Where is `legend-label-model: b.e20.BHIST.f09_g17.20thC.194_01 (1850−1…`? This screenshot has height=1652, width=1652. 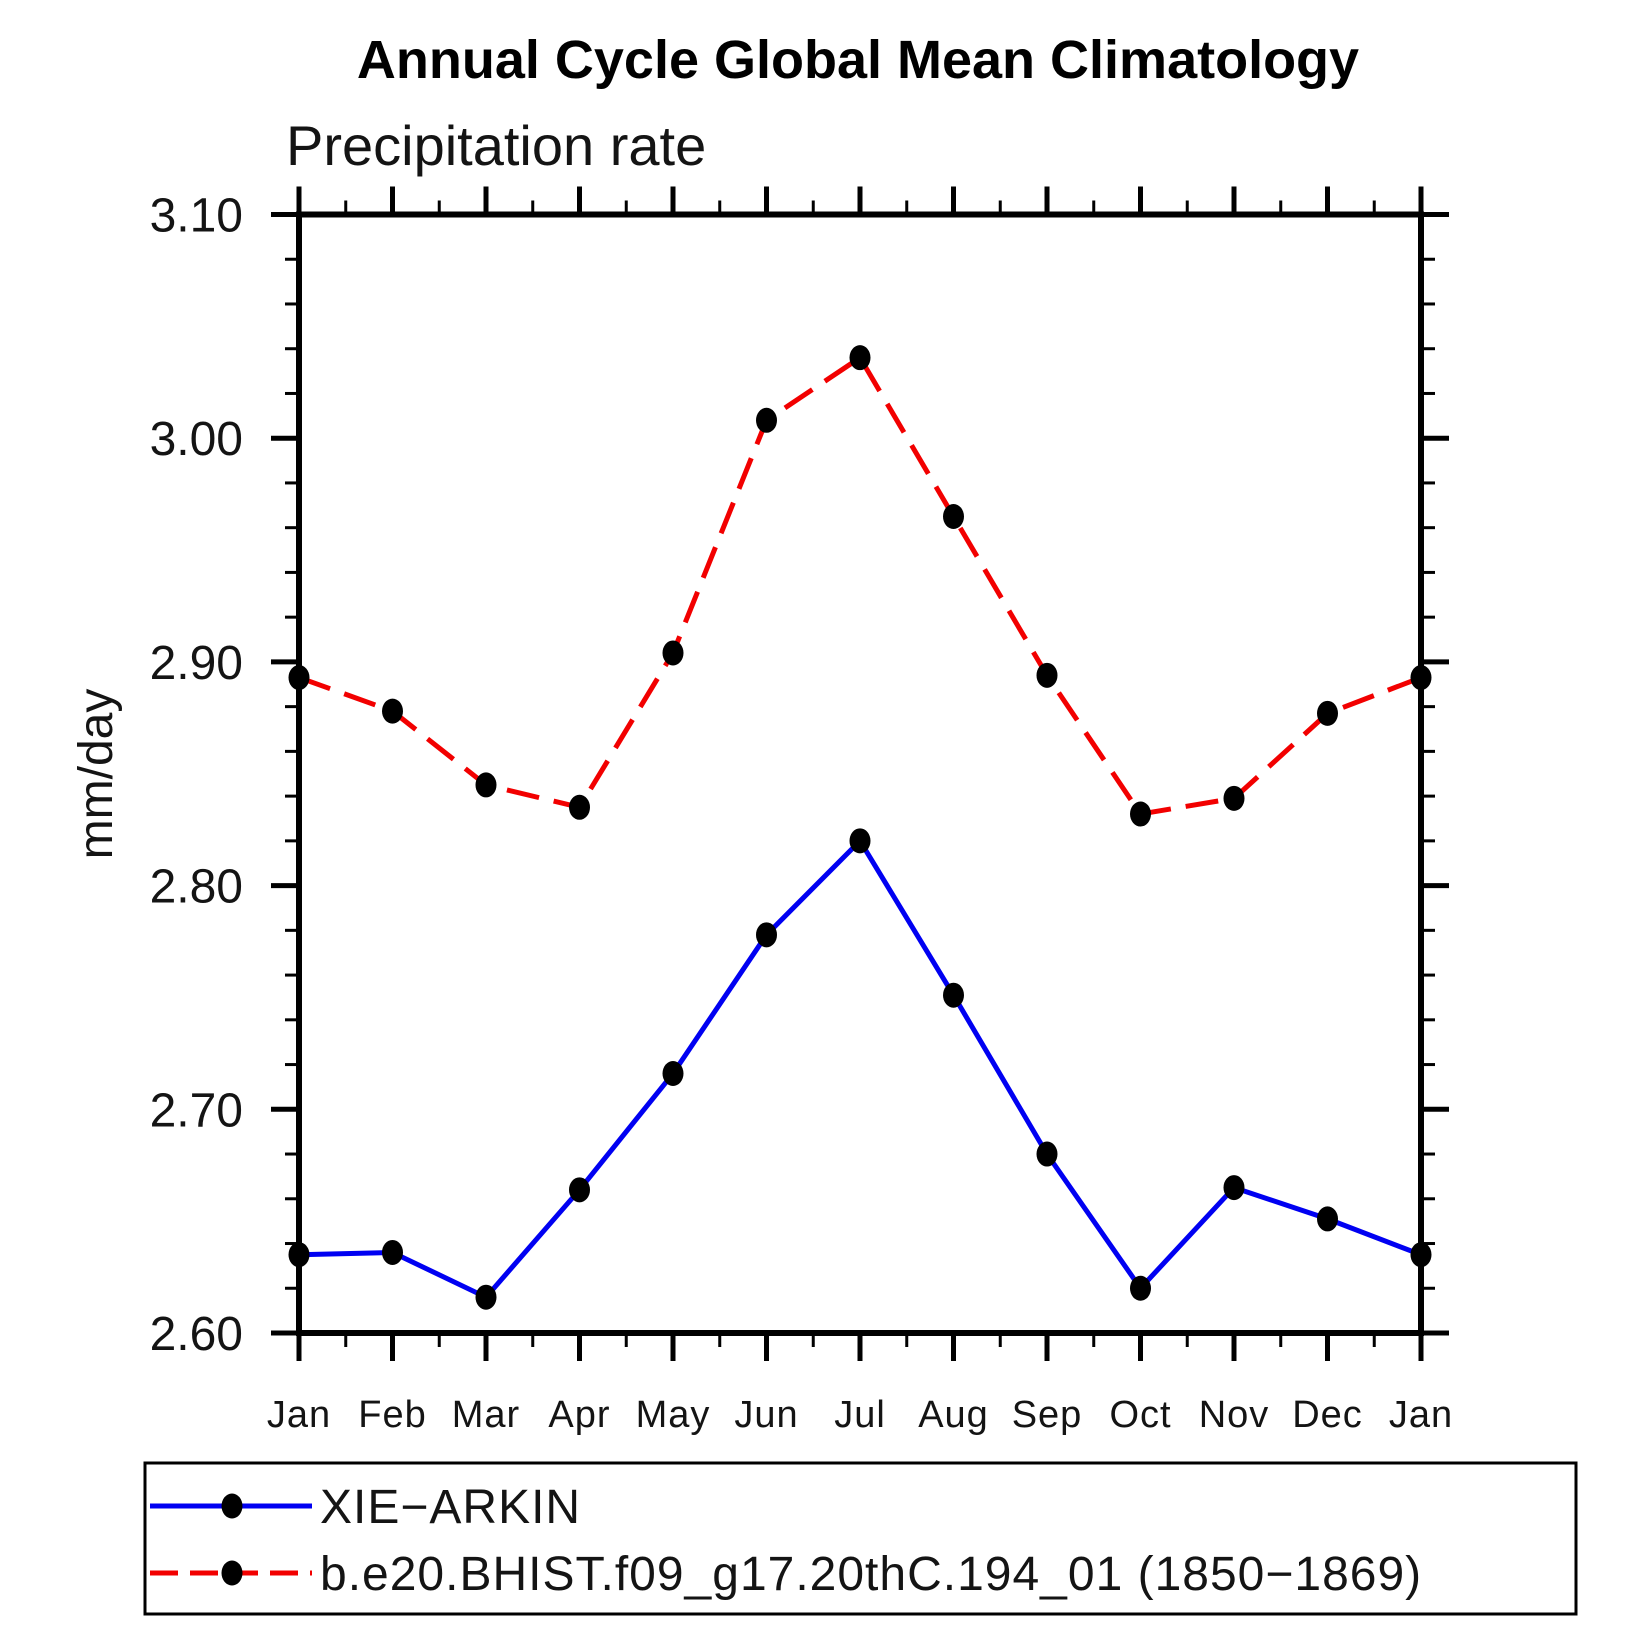
legend-label-model: b.e20.BHIST.f09_g17.20thC.194_01 (1850−1… is located at coordinates (871, 1574).